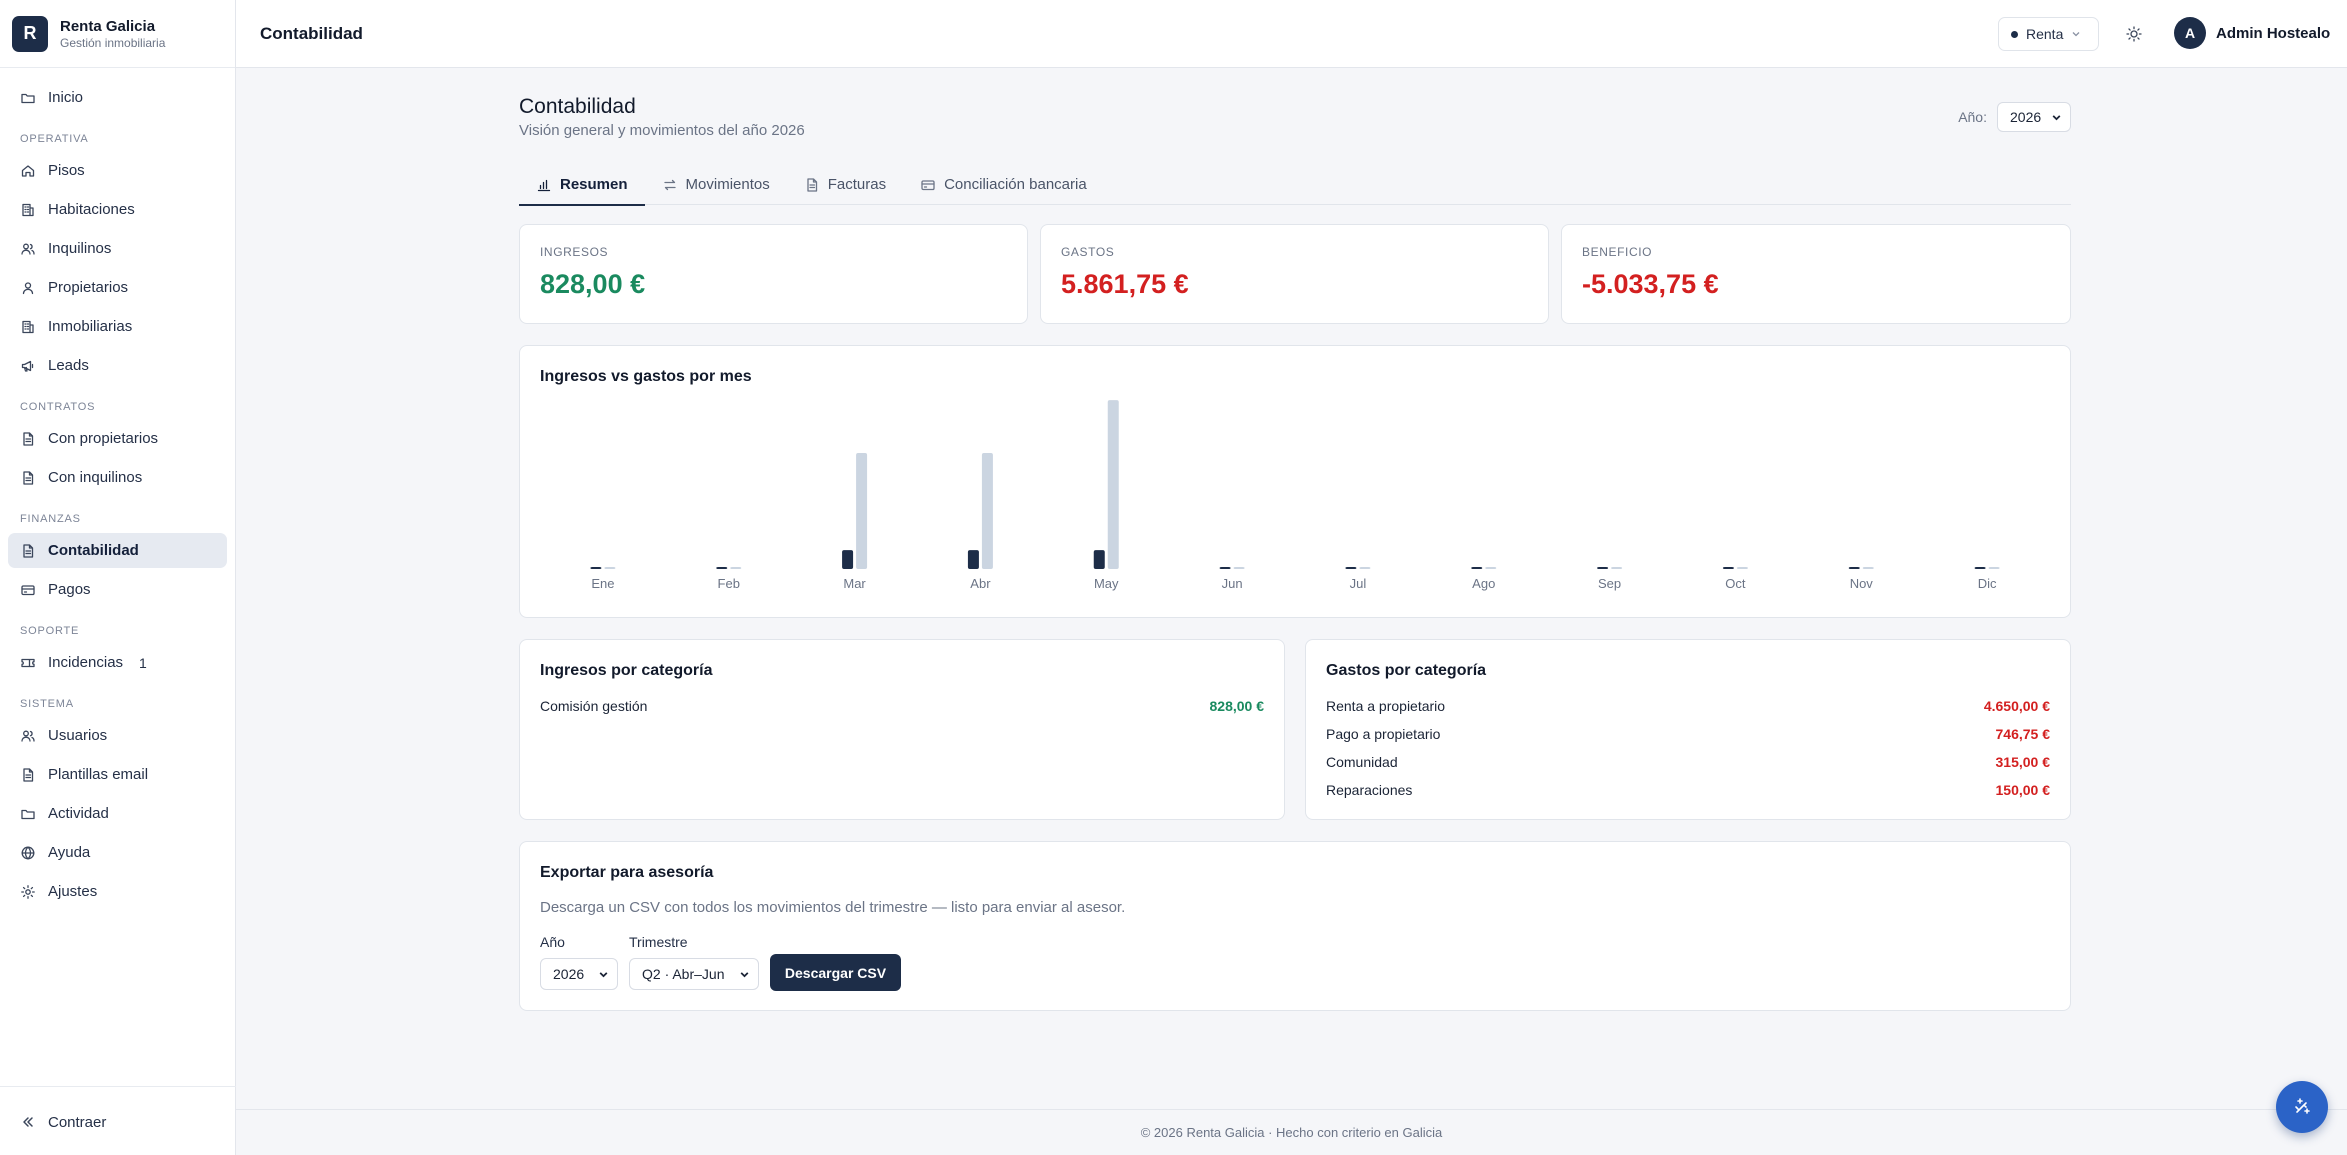 The width and height of the screenshot is (2347, 1155). I want to click on chart-title: Ingresos vs gastos por mes, so click(646, 376).